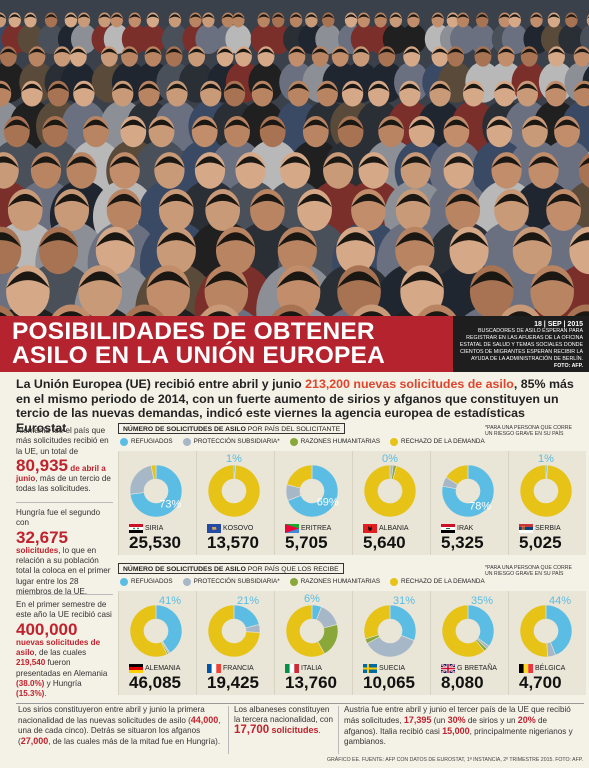 This screenshot has height=768, width=589. Describe the element at coordinates (62, 668) in the screenshot. I see `sidebar-text: fueron presentadas en Alemania` at that location.